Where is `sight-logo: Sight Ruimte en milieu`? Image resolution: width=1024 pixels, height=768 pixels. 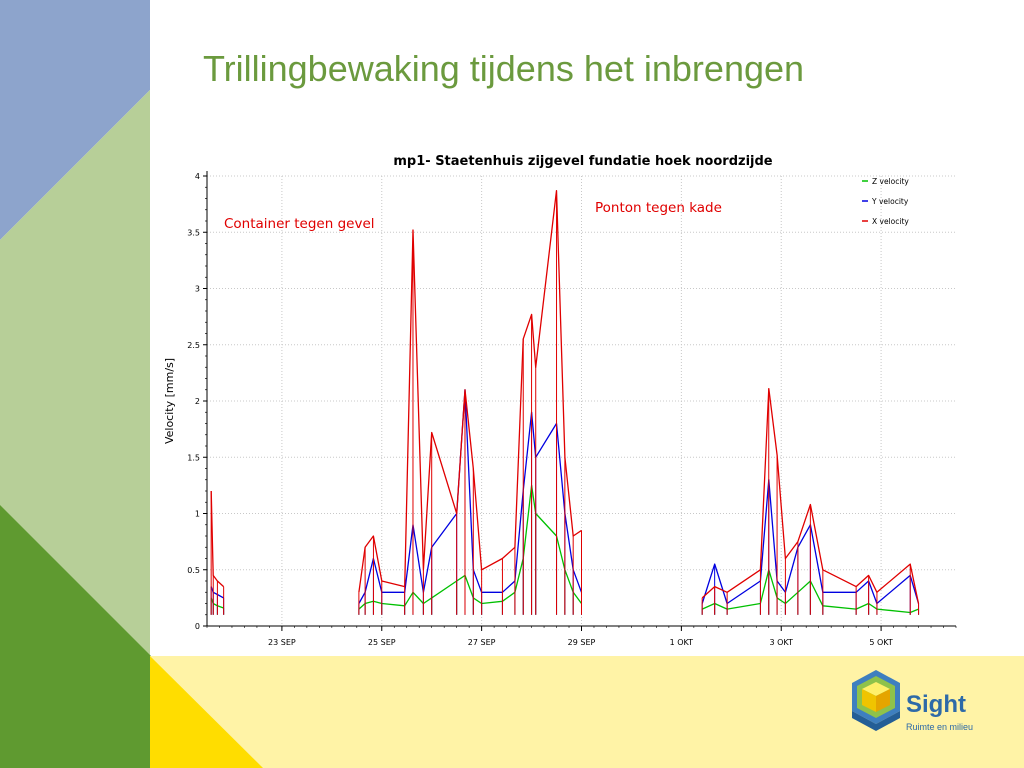
sight-logo: Sight Ruimte en milieu is located at coordinates (912, 701).